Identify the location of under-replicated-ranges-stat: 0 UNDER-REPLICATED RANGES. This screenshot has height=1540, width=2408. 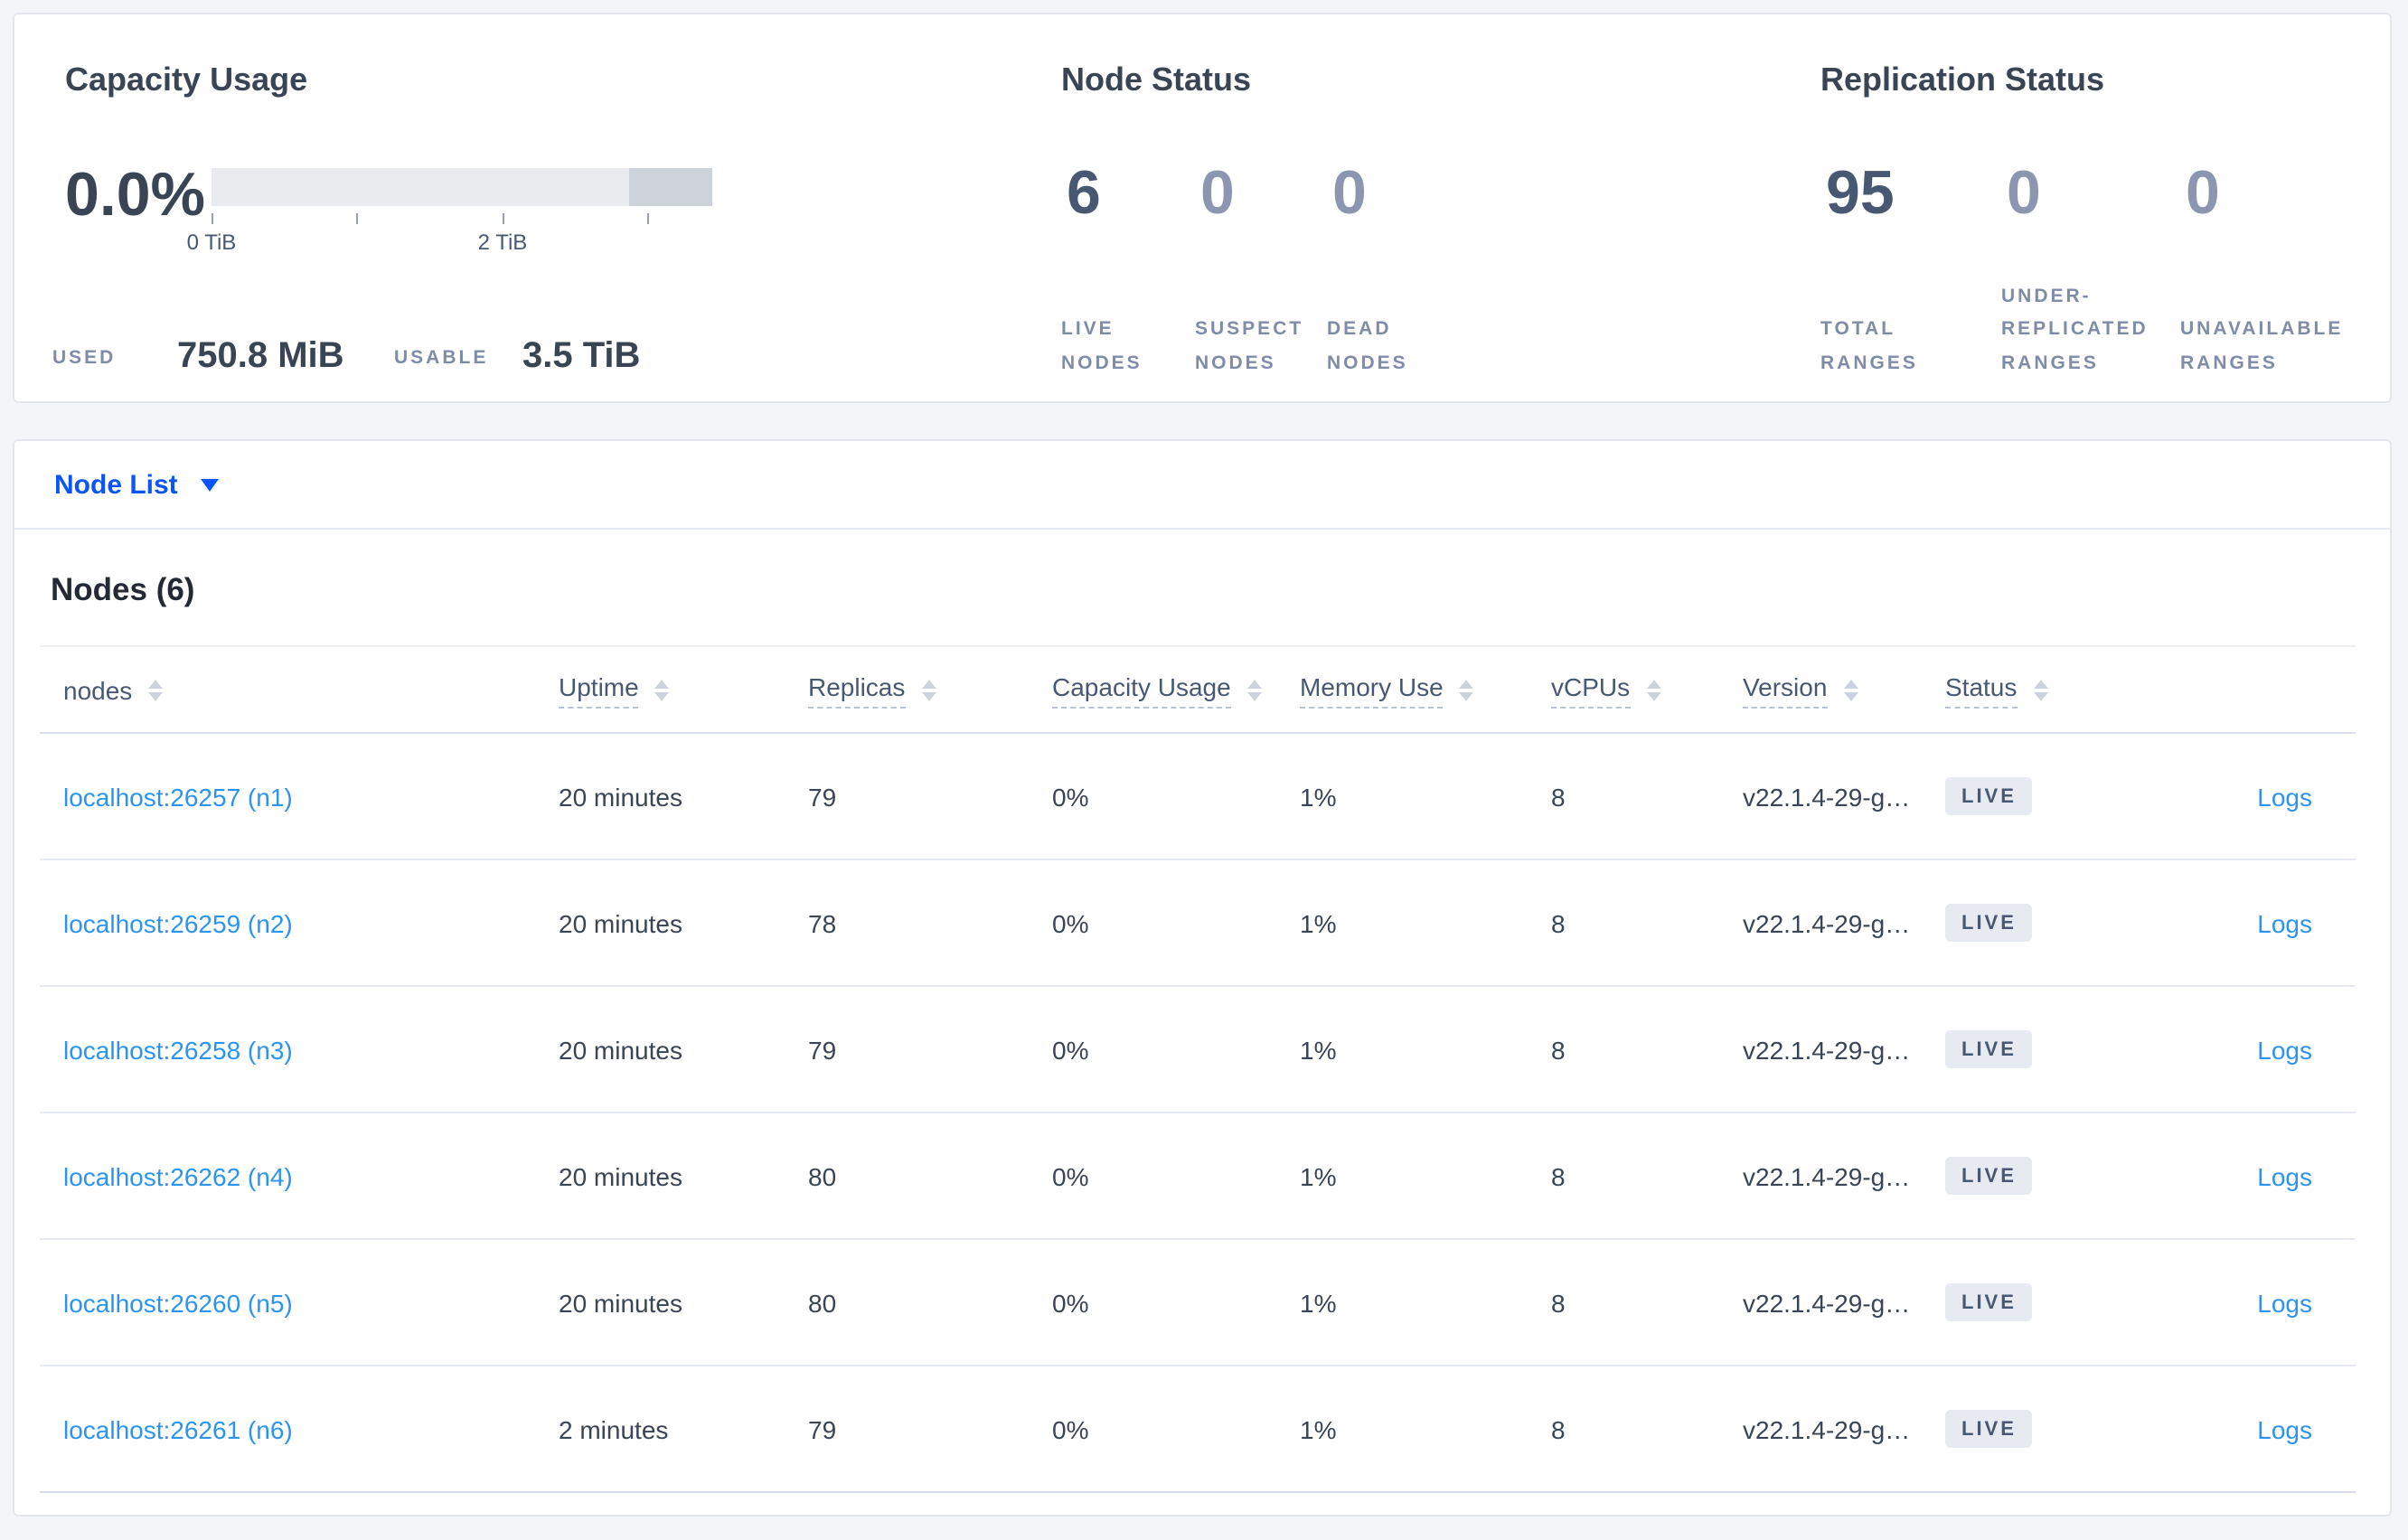
(2090, 267).